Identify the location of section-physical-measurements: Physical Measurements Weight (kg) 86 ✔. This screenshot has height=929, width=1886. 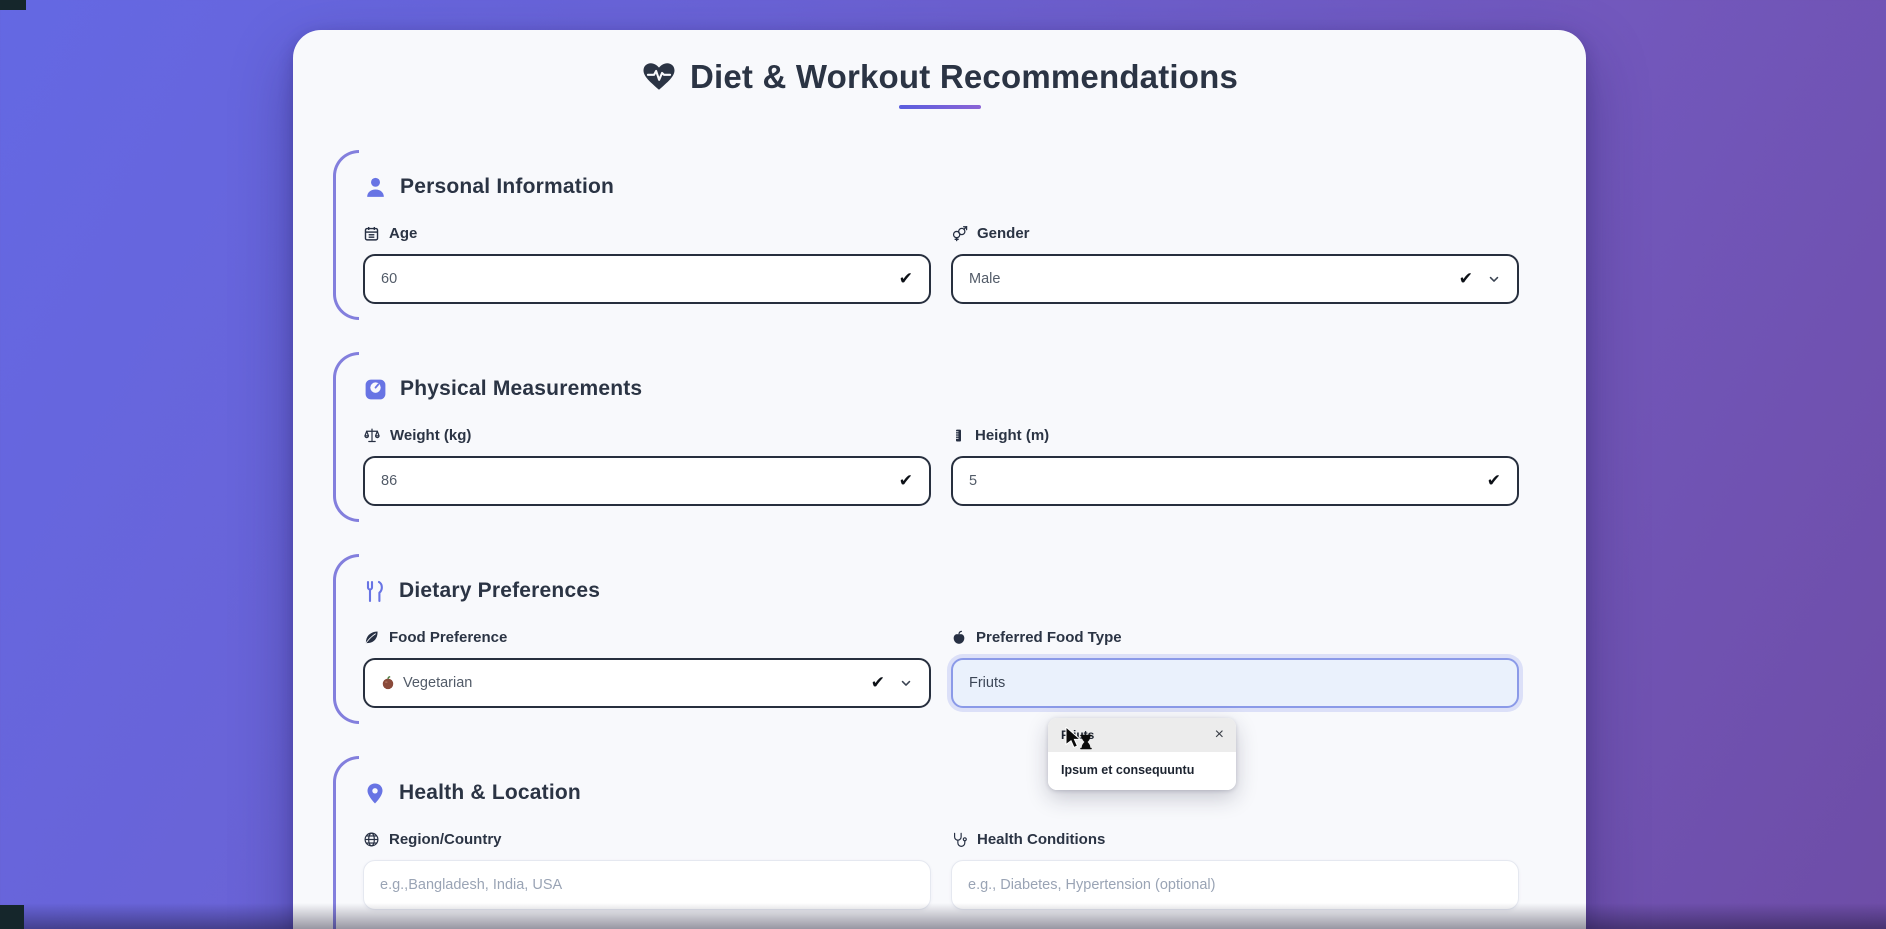
(929, 437).